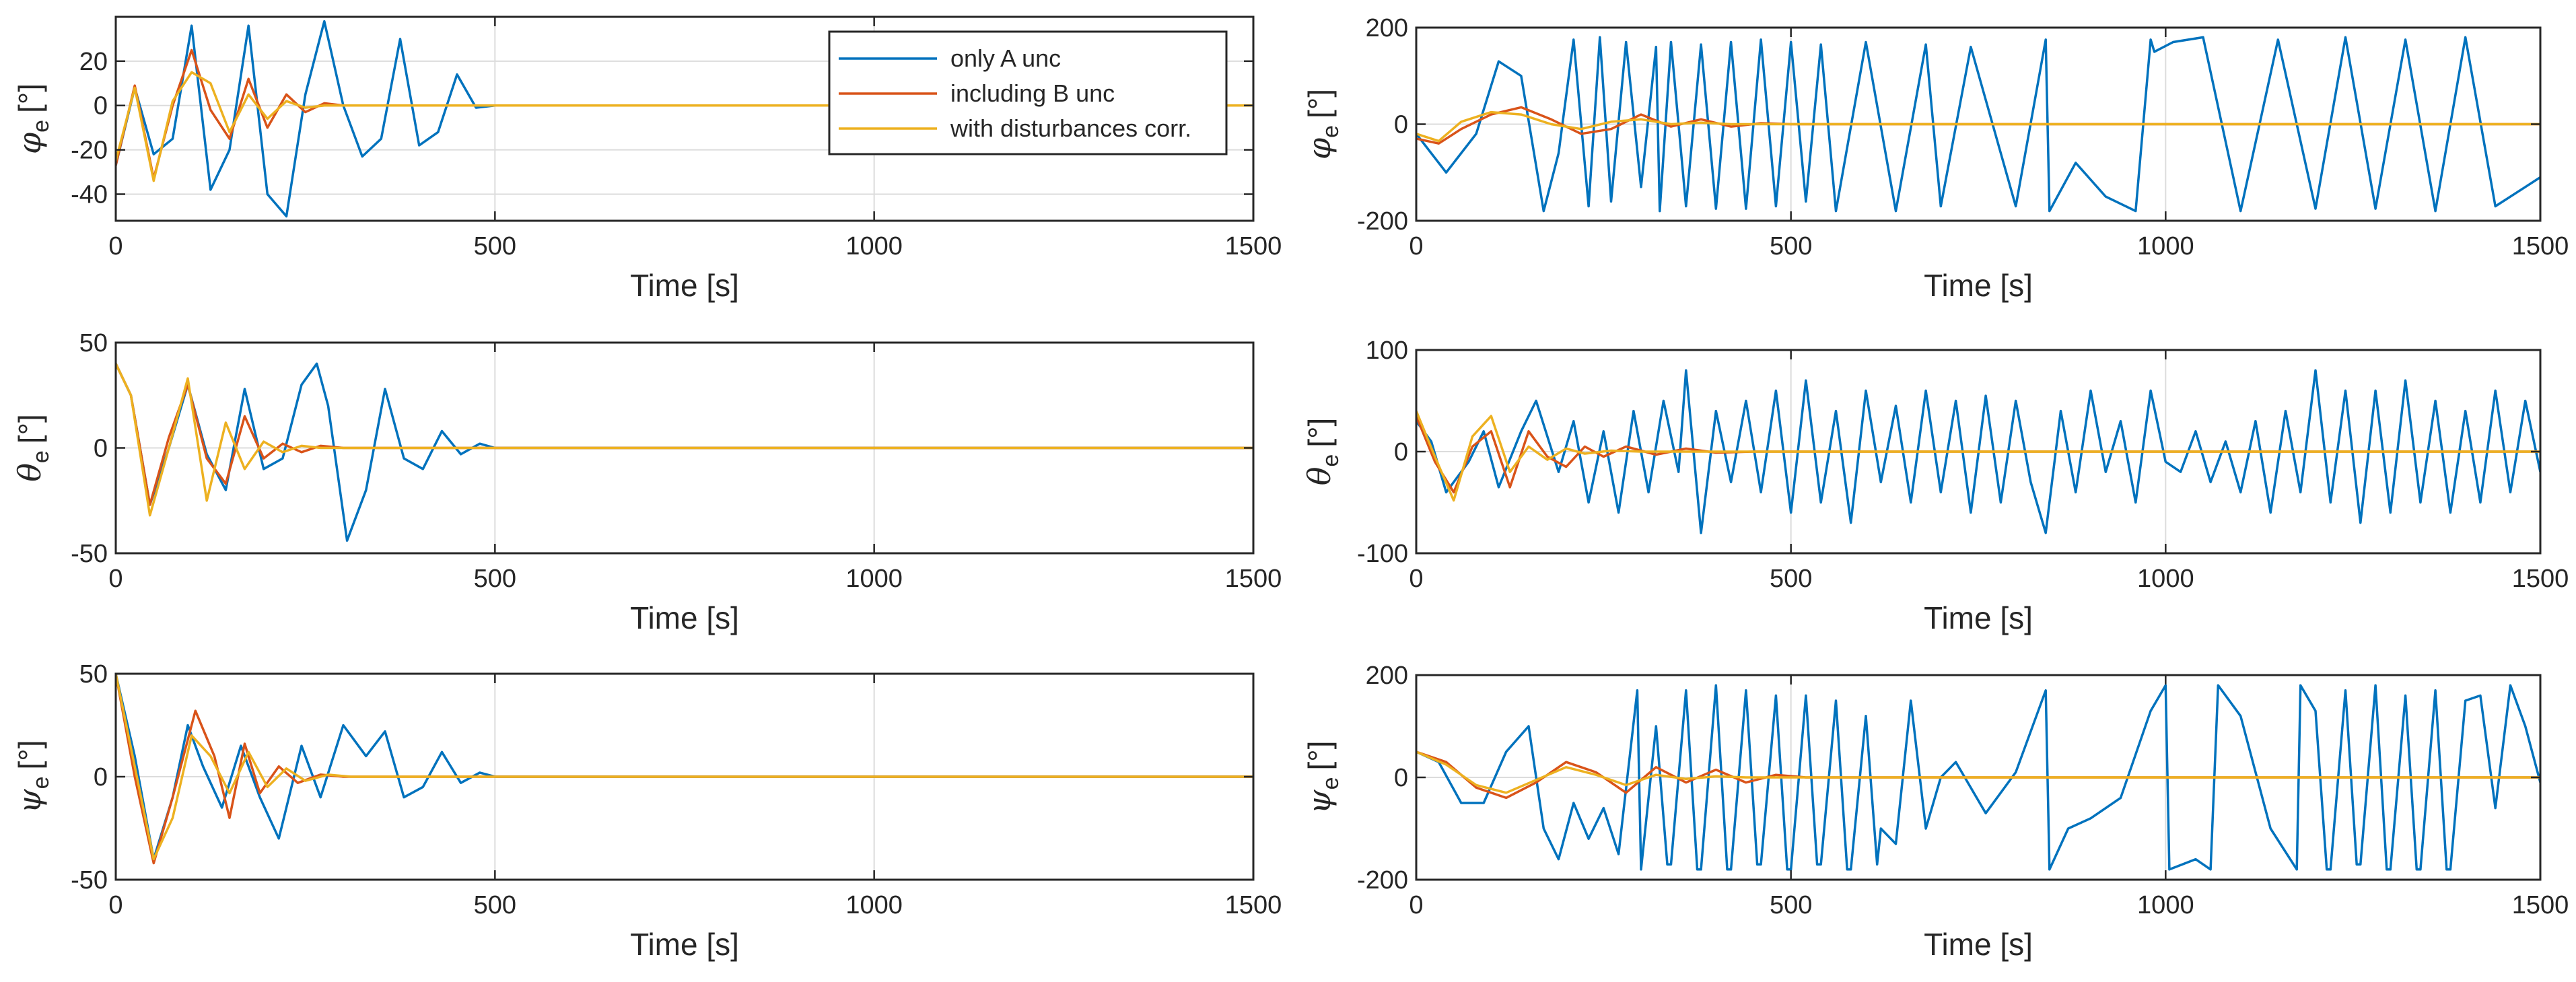 The height and width of the screenshot is (982, 2576). What do you see at coordinates (1387, 351) in the screenshot?
I see `y-tick-label: 100` at bounding box center [1387, 351].